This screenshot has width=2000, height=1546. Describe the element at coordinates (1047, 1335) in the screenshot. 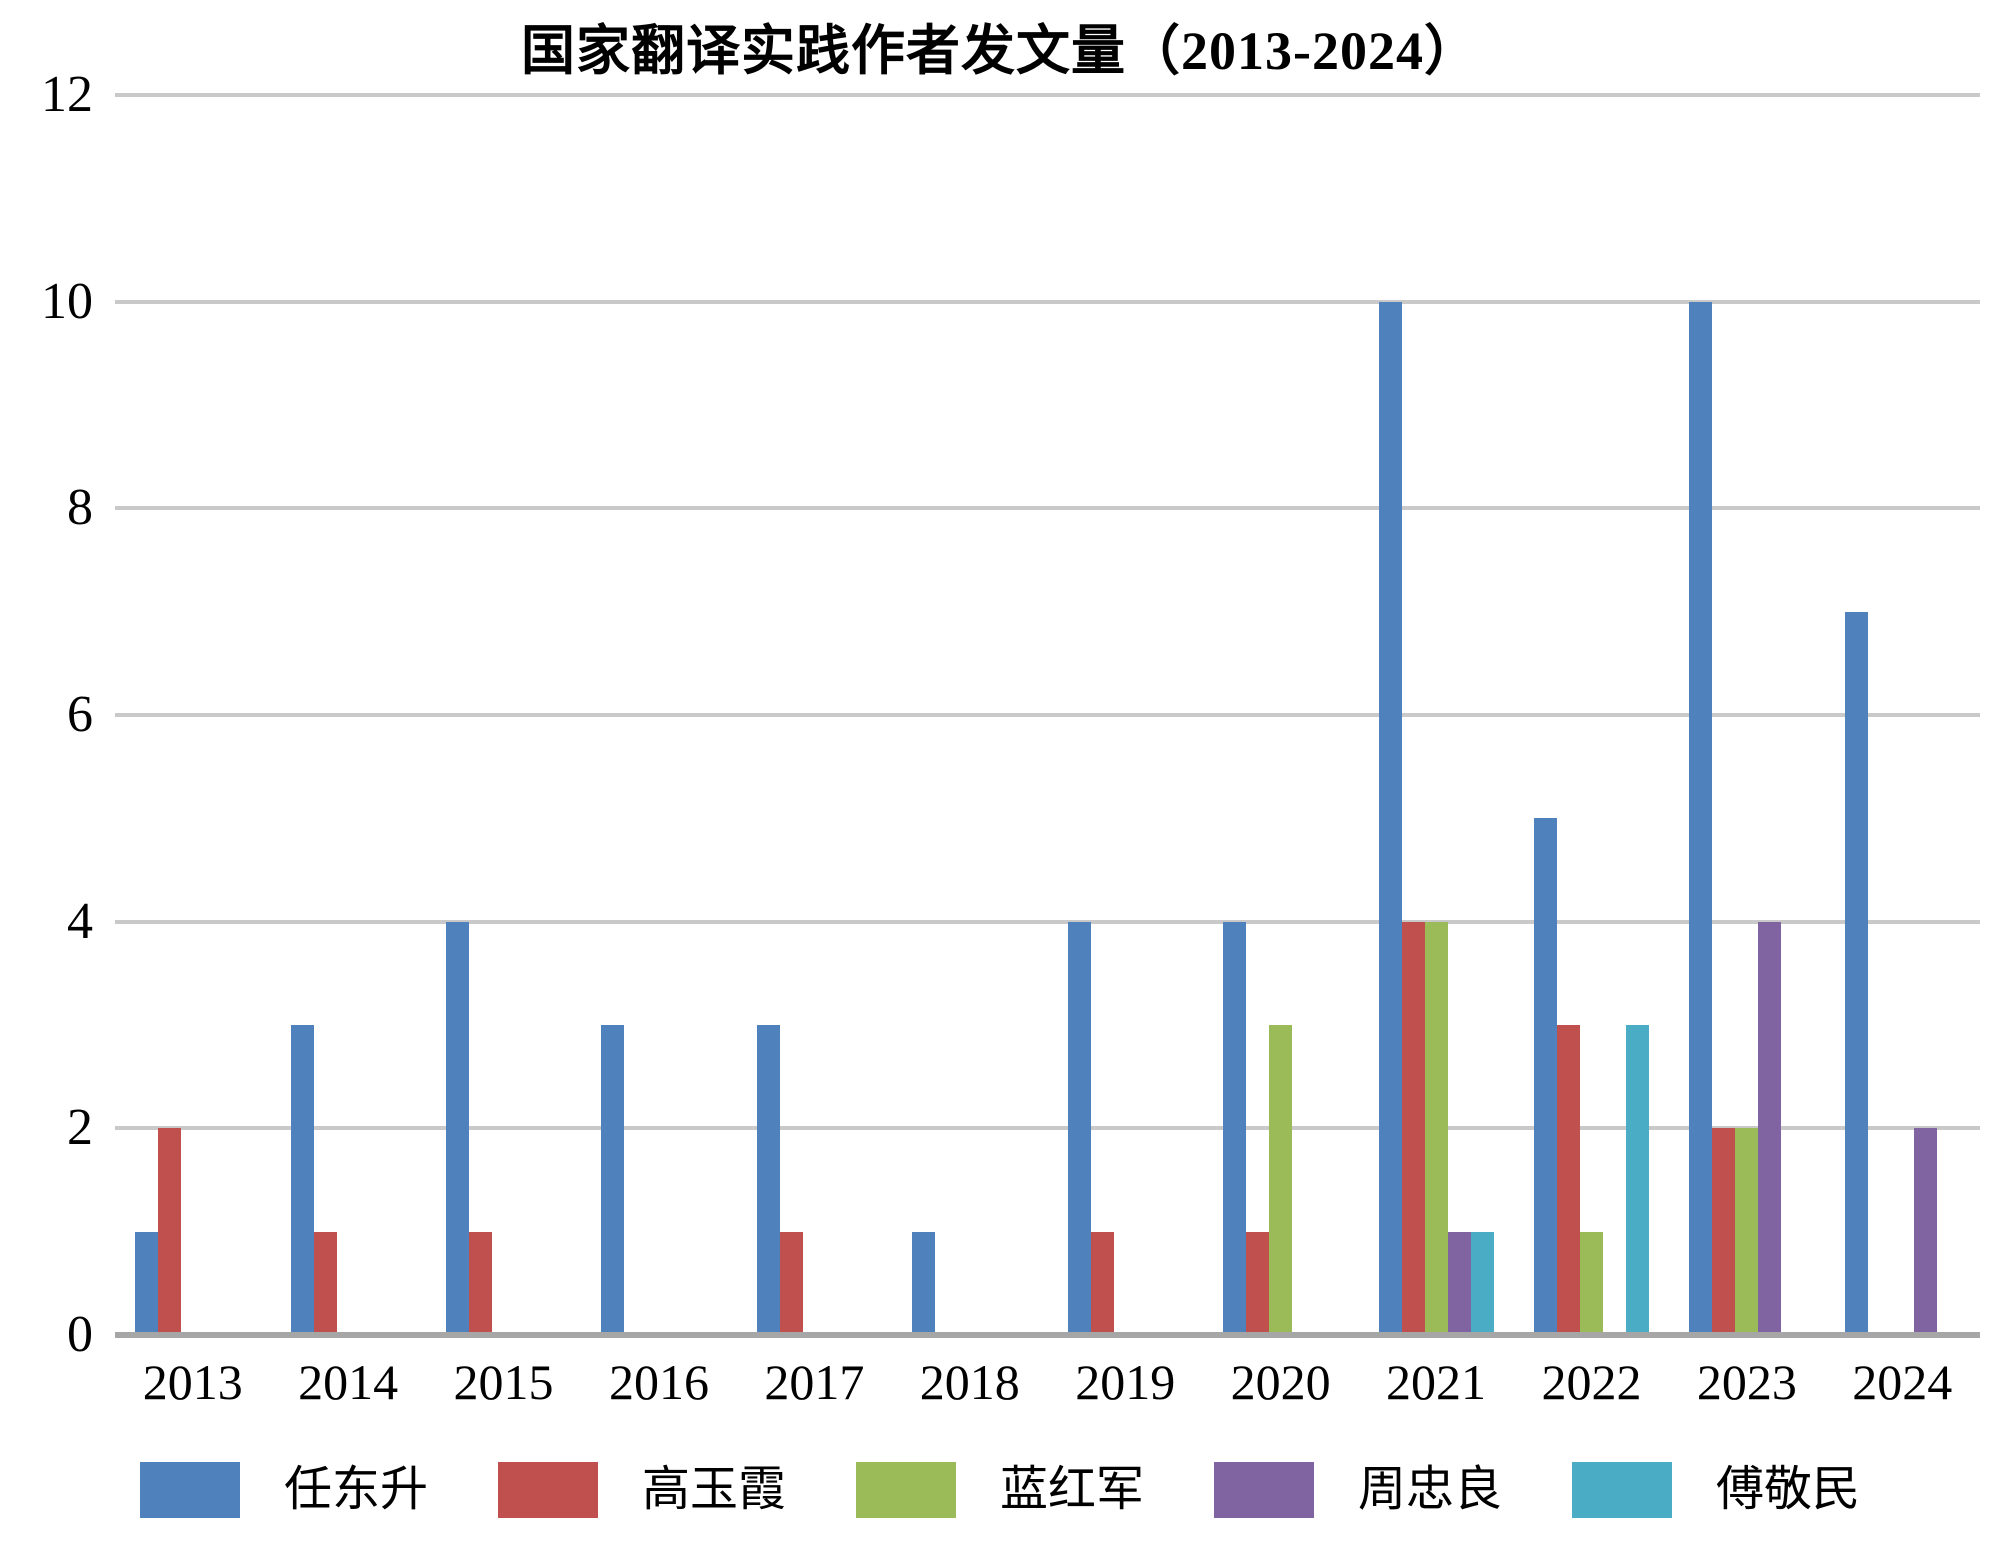

I see `gridline-y0` at that location.